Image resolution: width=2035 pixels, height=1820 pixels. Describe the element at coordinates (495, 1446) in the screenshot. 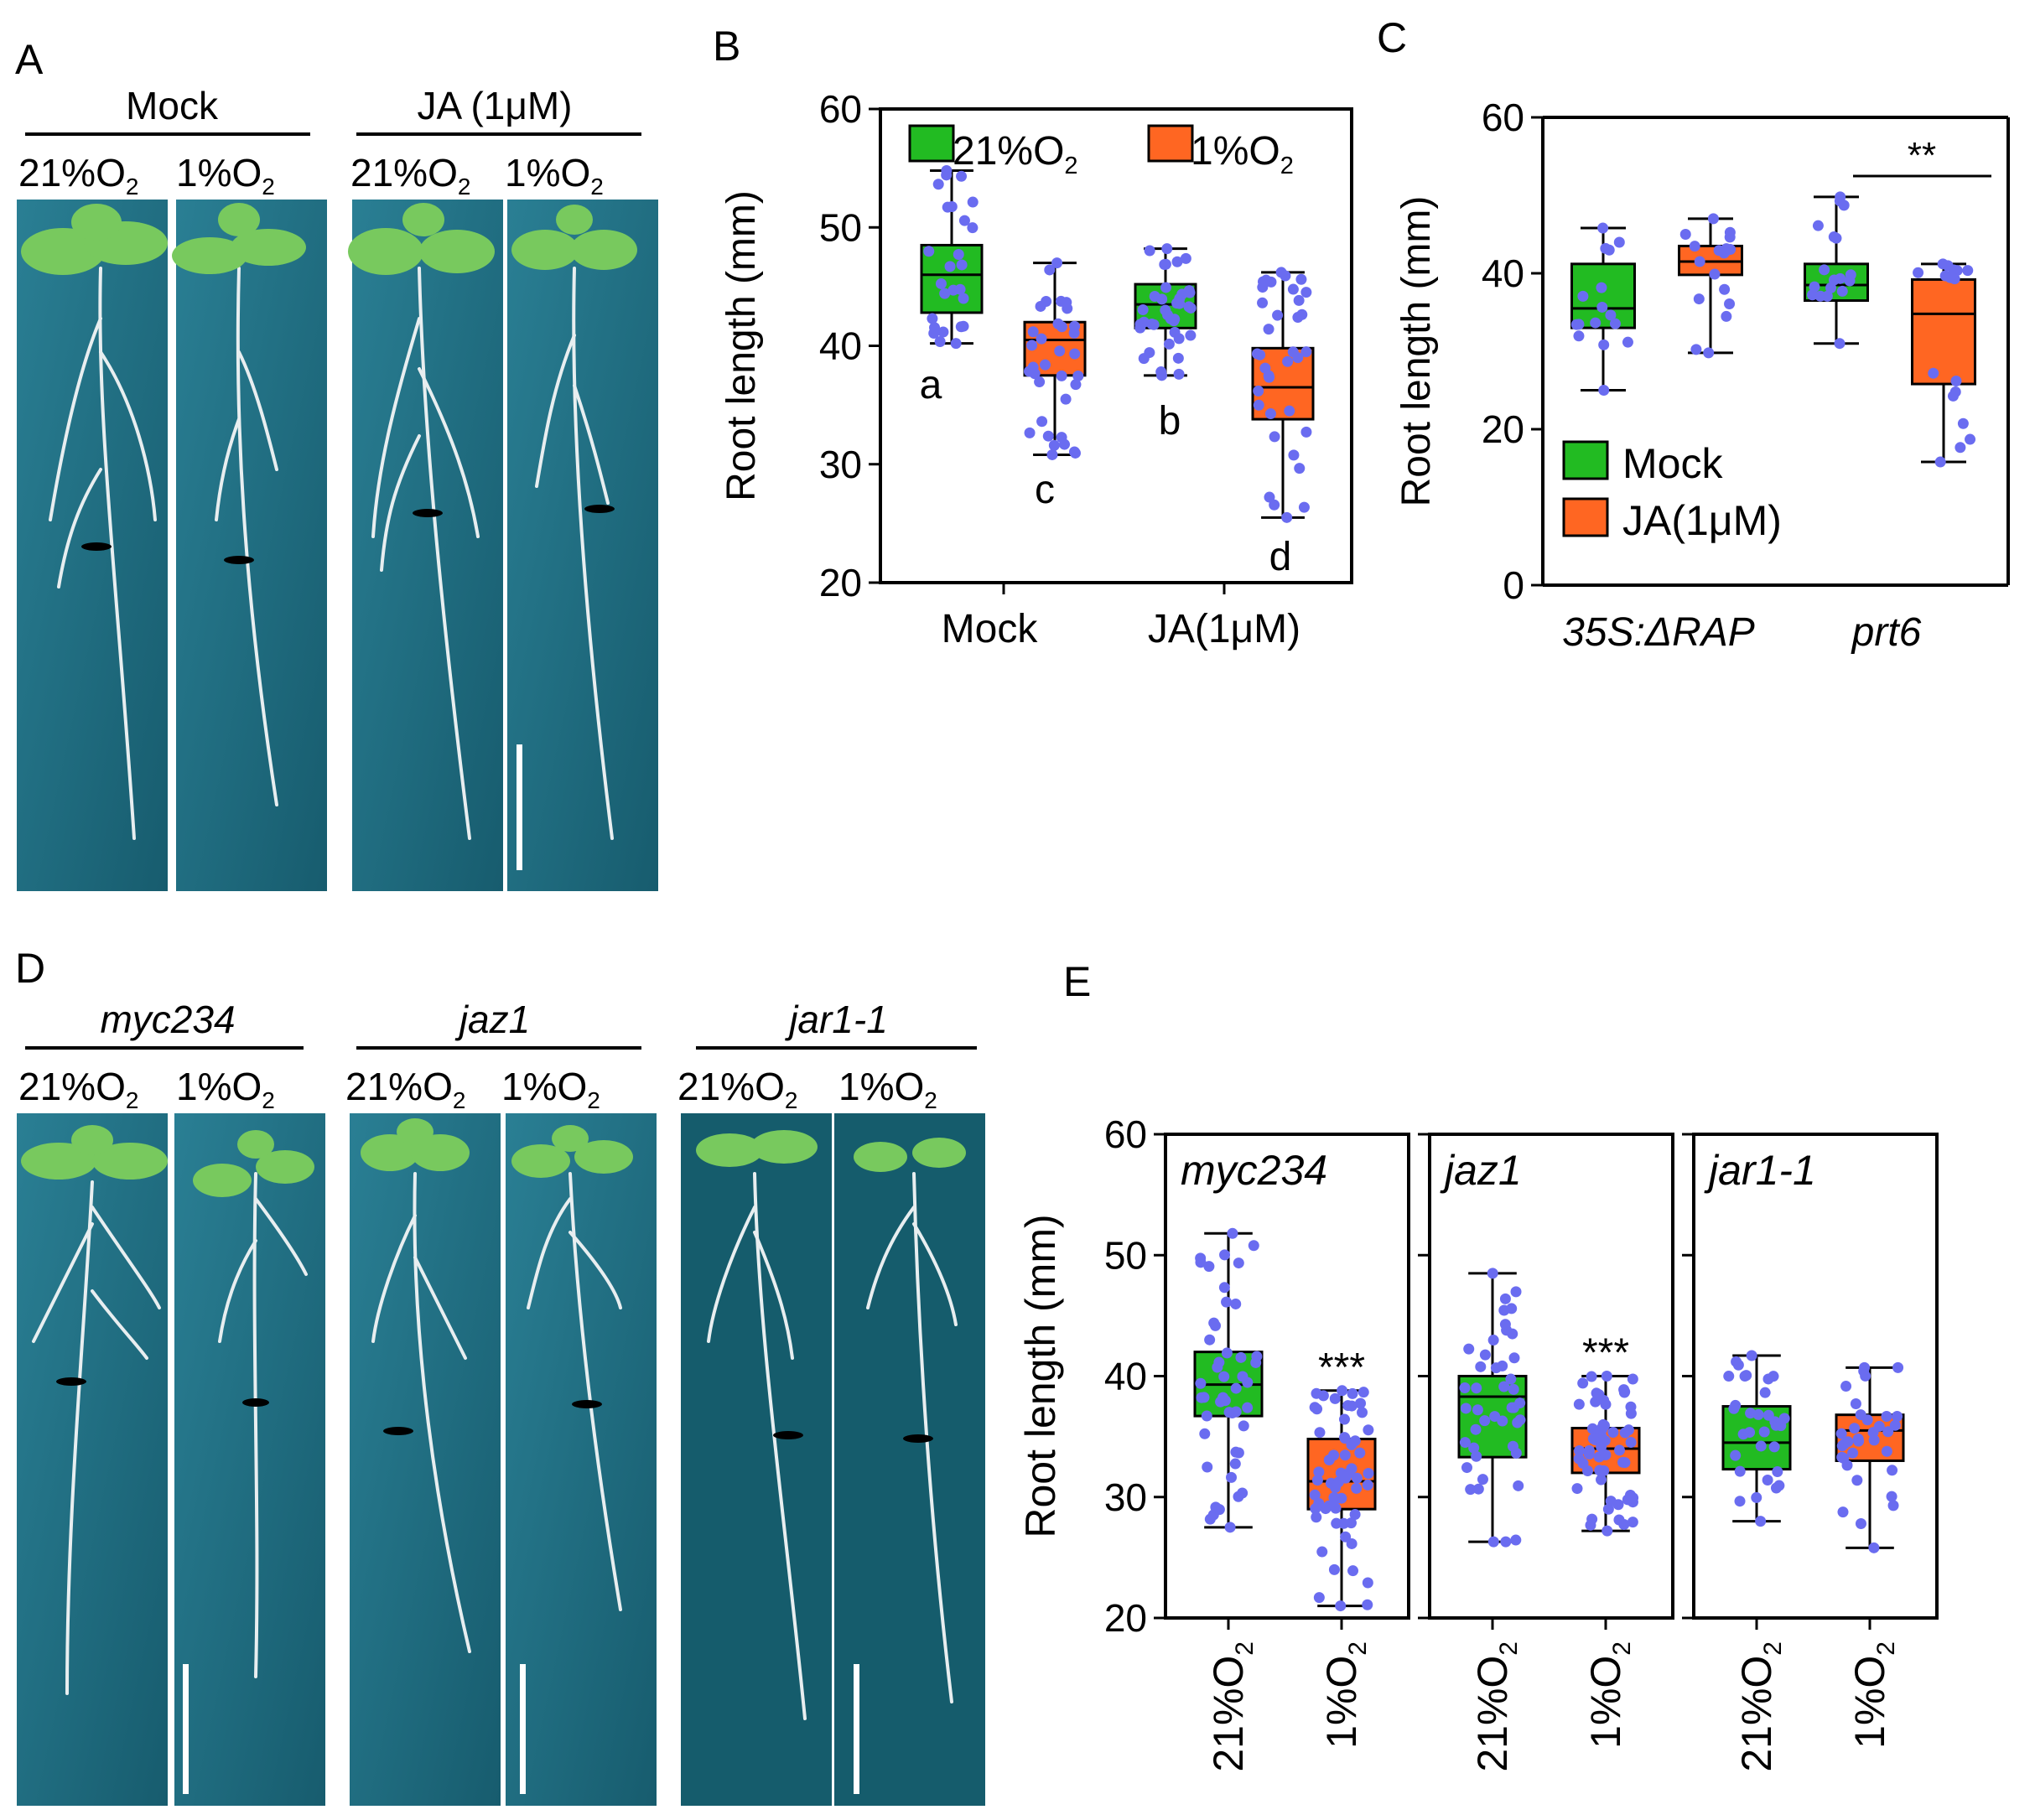

I see `seedling-roots` at that location.